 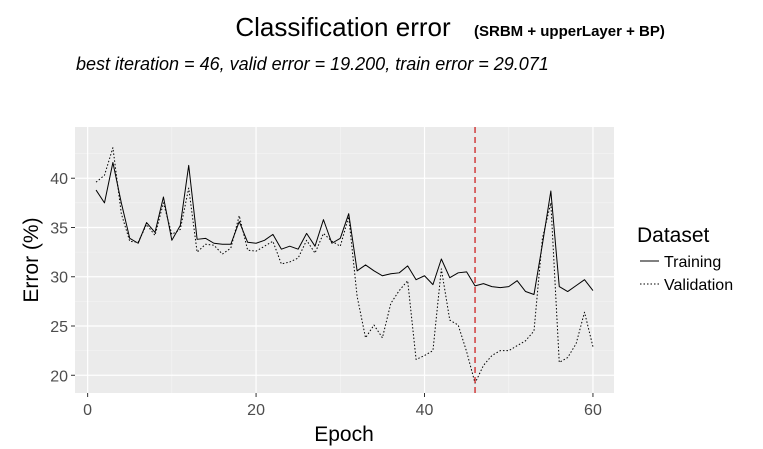 I want to click on chart-title-suffix: (SRBM + upperLayer + BP), so click(x=569, y=31).